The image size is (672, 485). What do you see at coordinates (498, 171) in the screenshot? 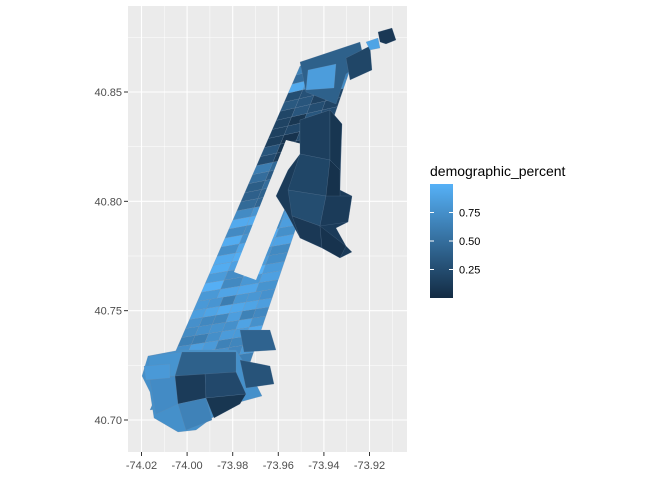
I see `legend-title: demographic_percent` at bounding box center [498, 171].